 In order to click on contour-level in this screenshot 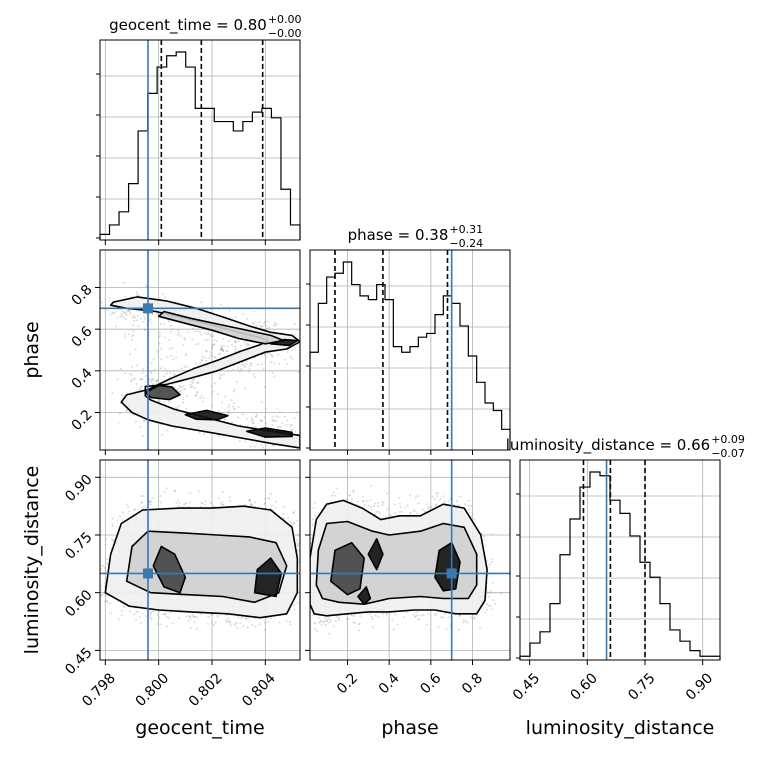, I will do `click(169, 569)`.